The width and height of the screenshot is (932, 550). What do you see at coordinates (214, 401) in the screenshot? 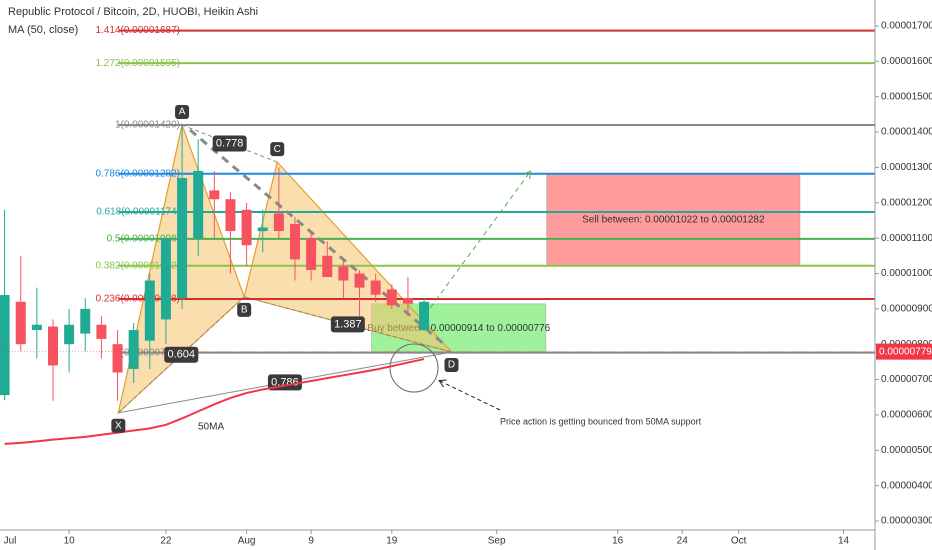
I see `ma-line` at bounding box center [214, 401].